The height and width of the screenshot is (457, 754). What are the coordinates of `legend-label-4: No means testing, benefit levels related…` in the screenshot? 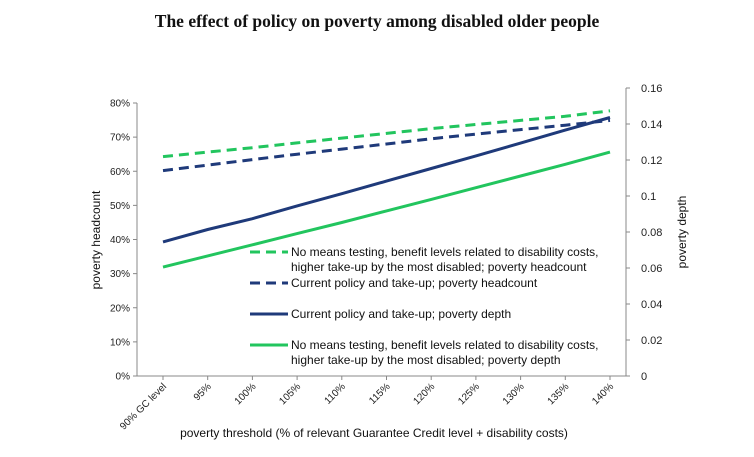 It's located at (445, 345).